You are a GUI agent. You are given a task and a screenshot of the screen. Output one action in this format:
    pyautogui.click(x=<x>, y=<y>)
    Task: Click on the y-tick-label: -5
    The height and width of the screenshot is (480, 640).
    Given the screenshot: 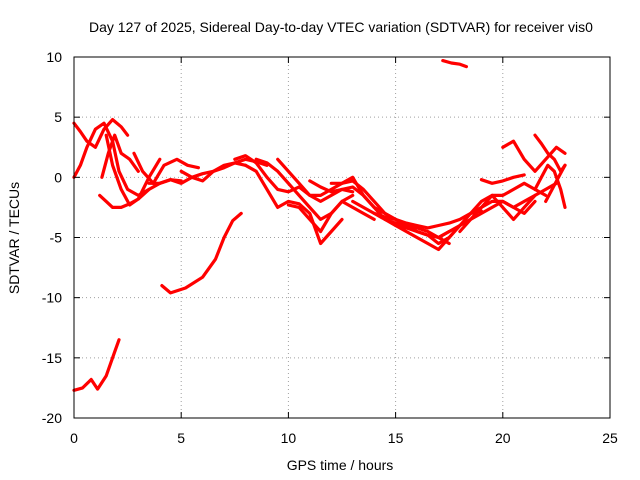 What is the action you would take?
    pyautogui.click(x=56, y=238)
    